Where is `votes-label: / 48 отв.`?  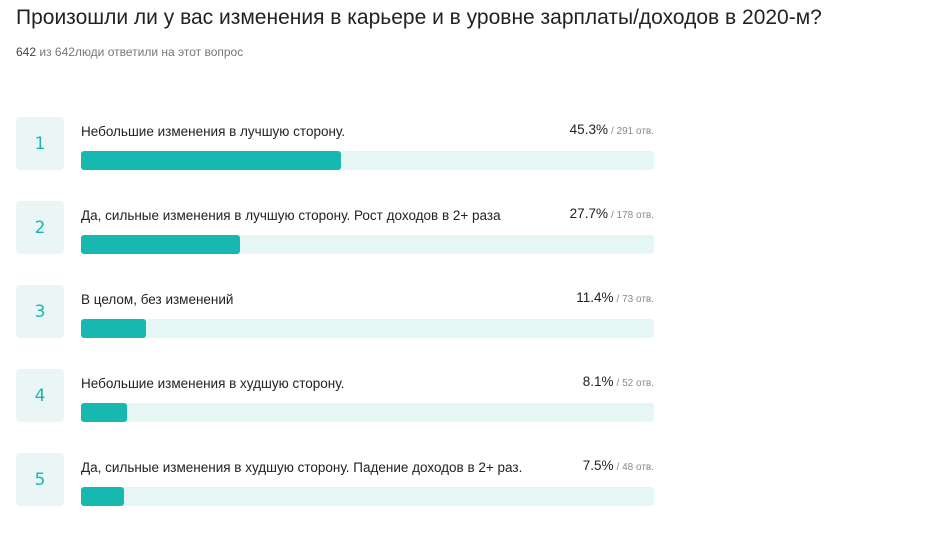
votes-label: / 48 отв. is located at coordinates (635, 467).